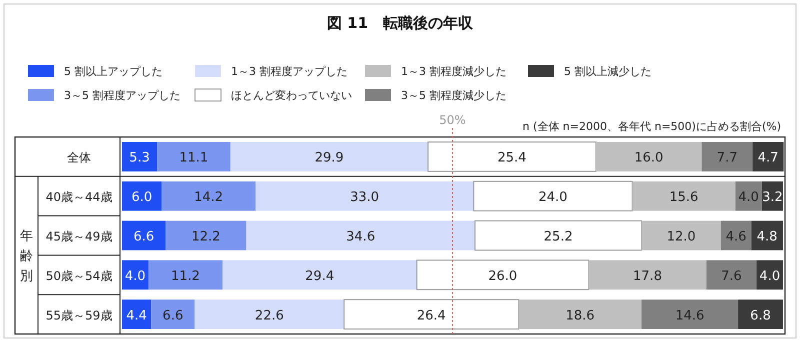 The height and width of the screenshot is (342, 800). What do you see at coordinates (453, 95) in the screenshot?
I see `legend-label: 3～5 割程度減少した` at bounding box center [453, 95].